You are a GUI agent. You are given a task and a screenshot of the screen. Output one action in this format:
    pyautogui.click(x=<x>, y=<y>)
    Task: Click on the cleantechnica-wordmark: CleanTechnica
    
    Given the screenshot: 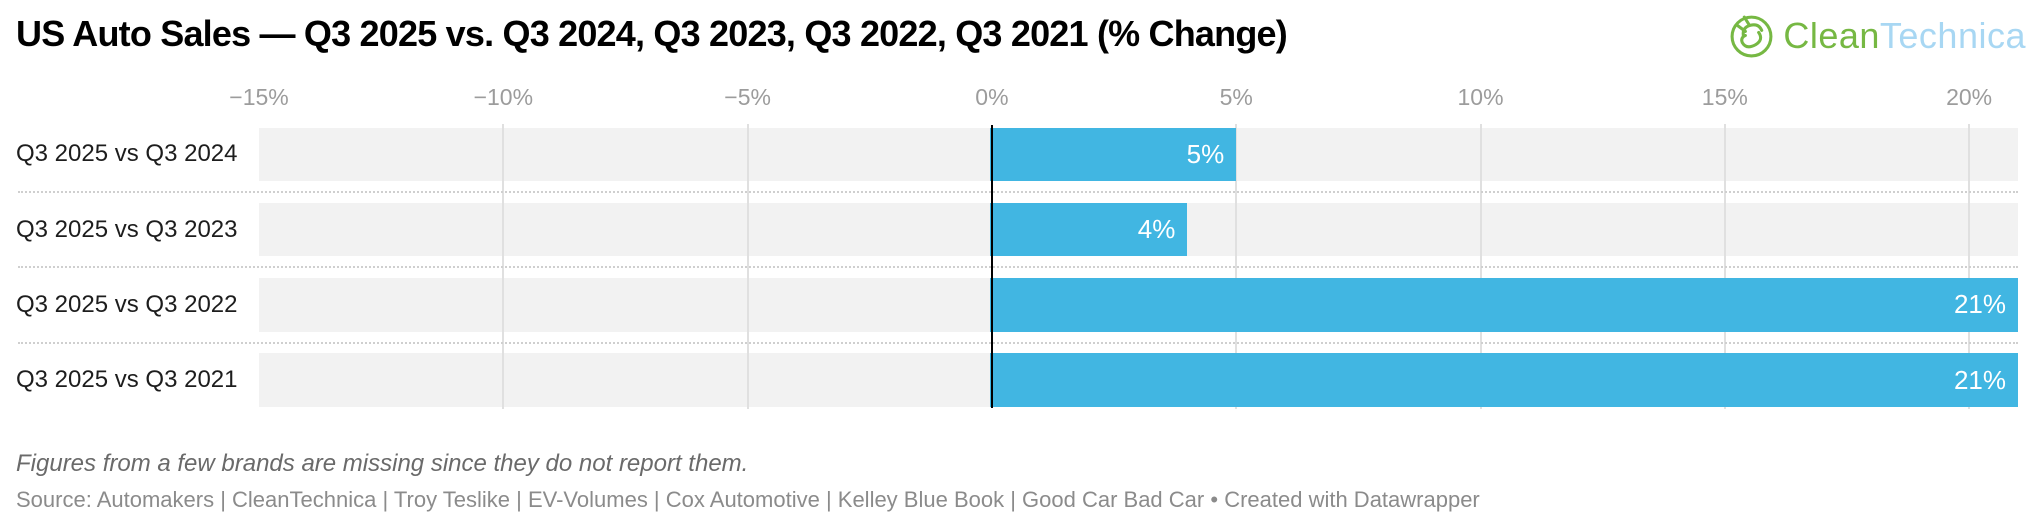 What is the action you would take?
    pyautogui.click(x=1904, y=36)
    